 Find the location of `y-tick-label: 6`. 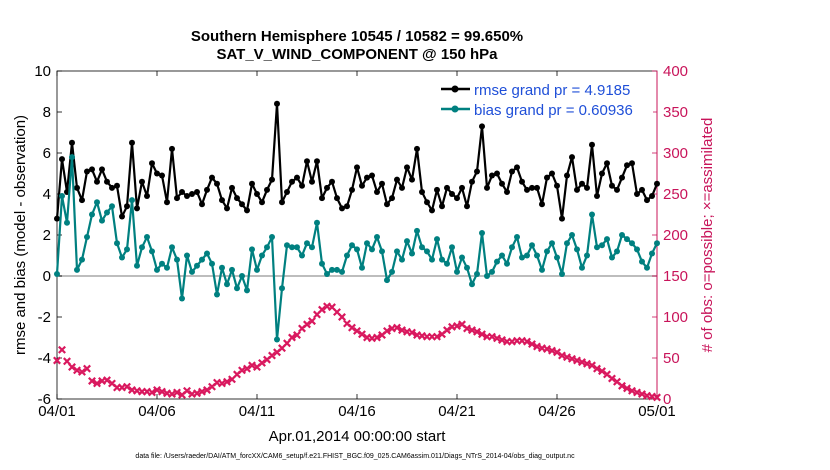

y-tick-label: 6 is located at coordinates (47, 153).